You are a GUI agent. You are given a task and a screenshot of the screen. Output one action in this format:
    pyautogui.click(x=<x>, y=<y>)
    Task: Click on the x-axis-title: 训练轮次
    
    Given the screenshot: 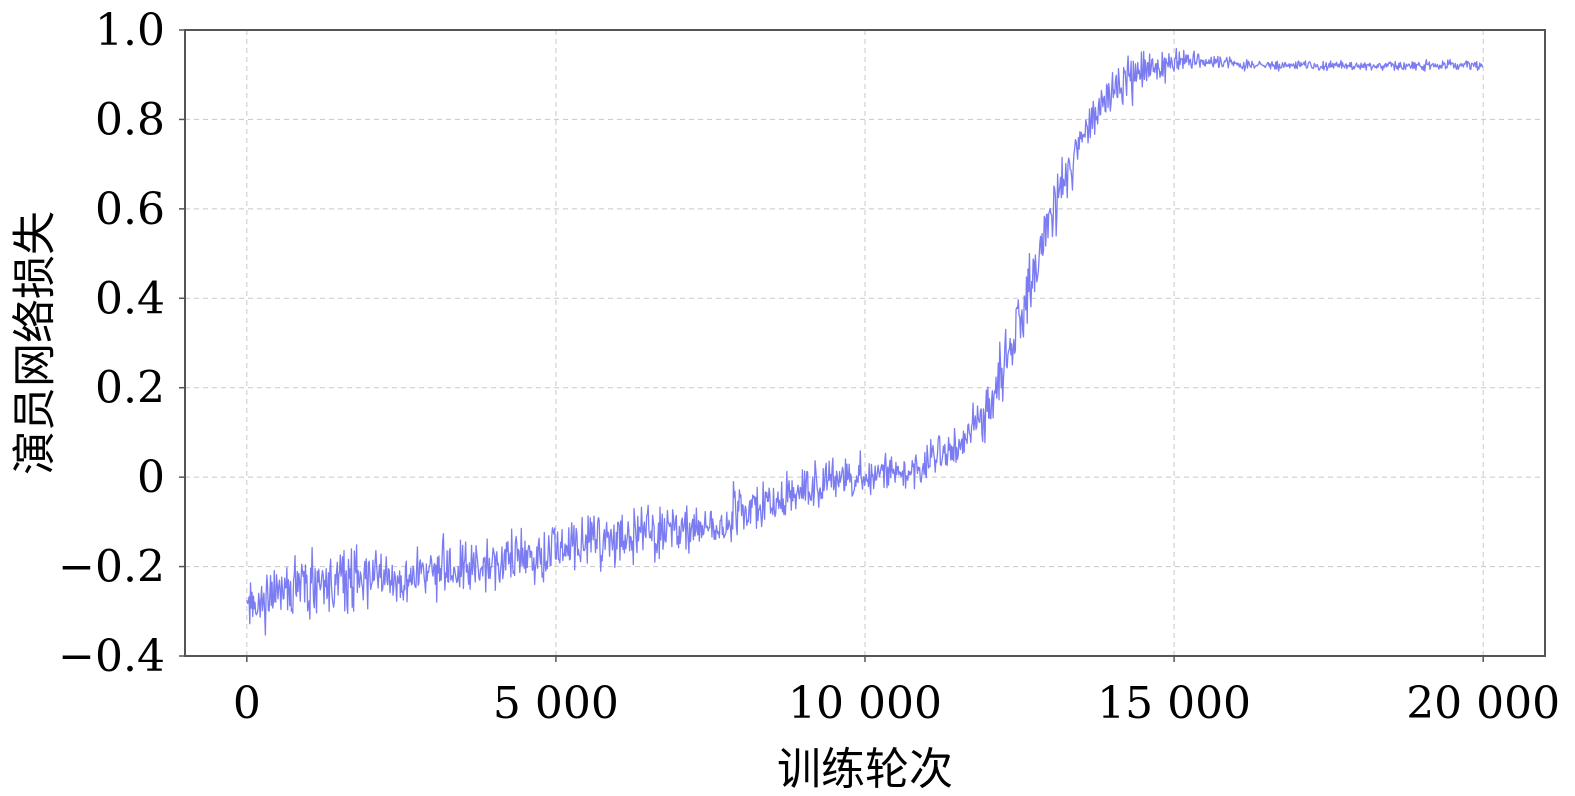 What is the action you would take?
    pyautogui.click(x=865, y=769)
    